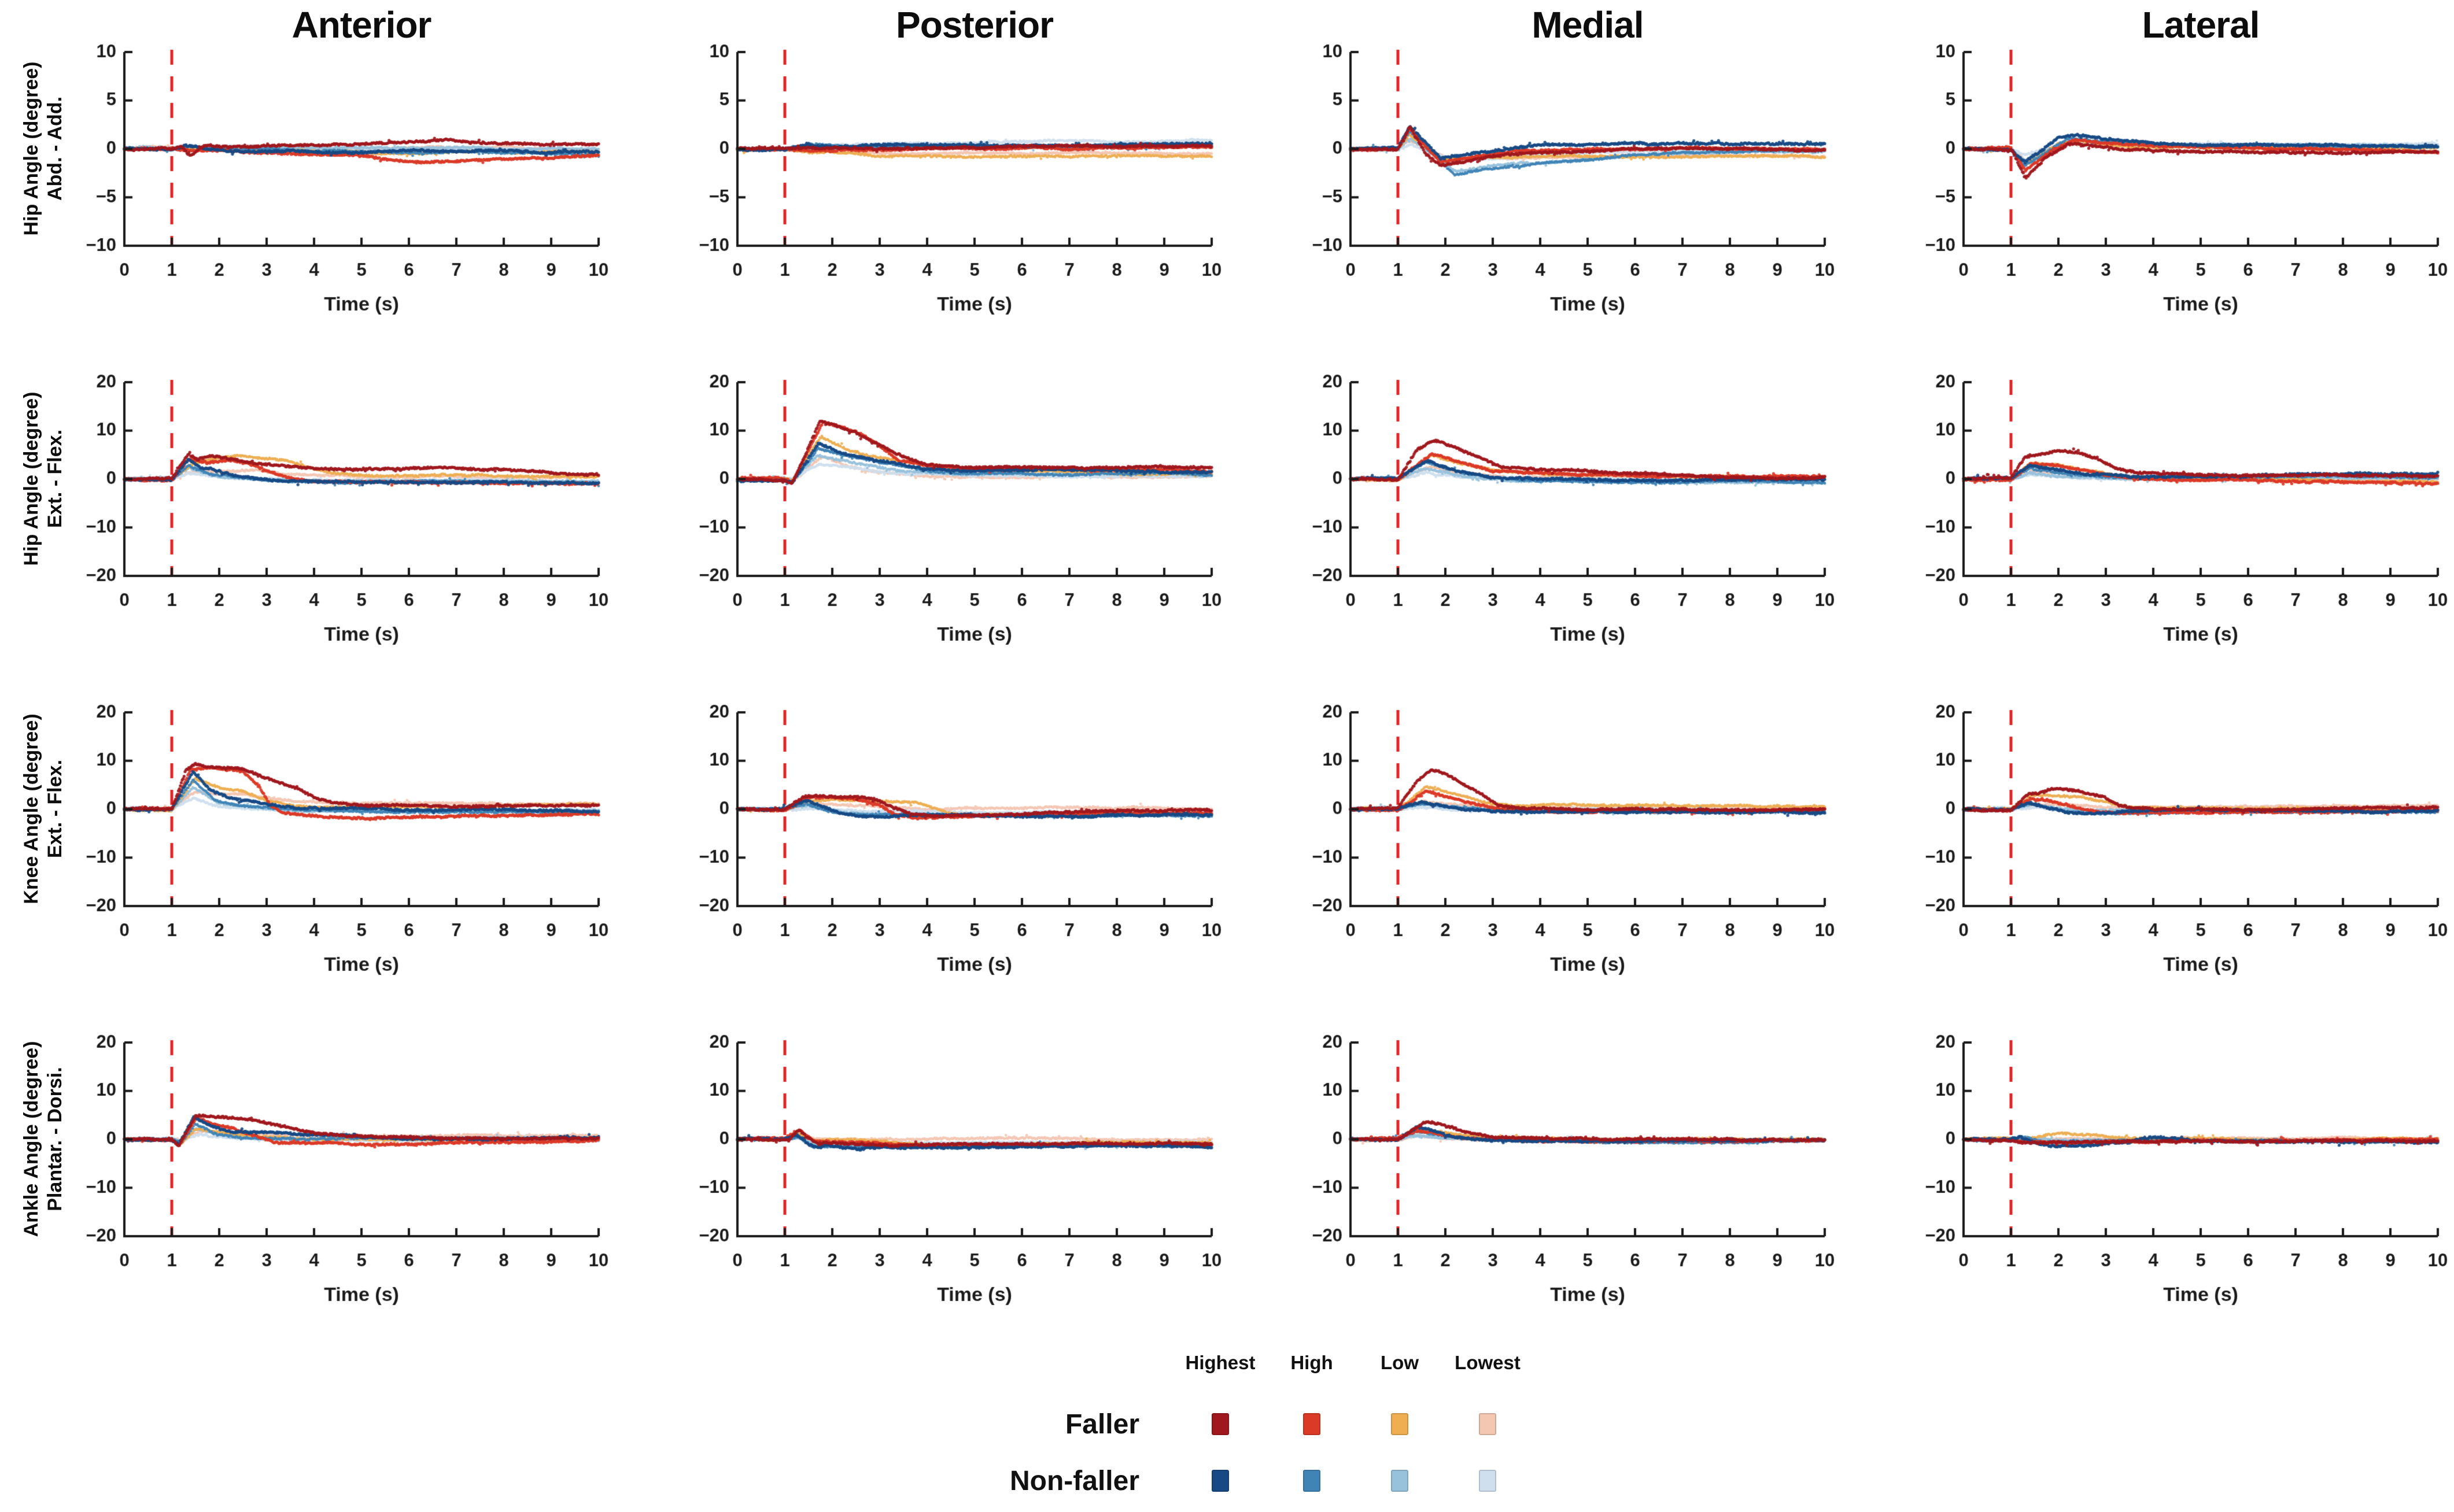  Describe the element at coordinates (2145, 165) in the screenshot. I see `subplot-hip-abd-add-lateral` at that location.